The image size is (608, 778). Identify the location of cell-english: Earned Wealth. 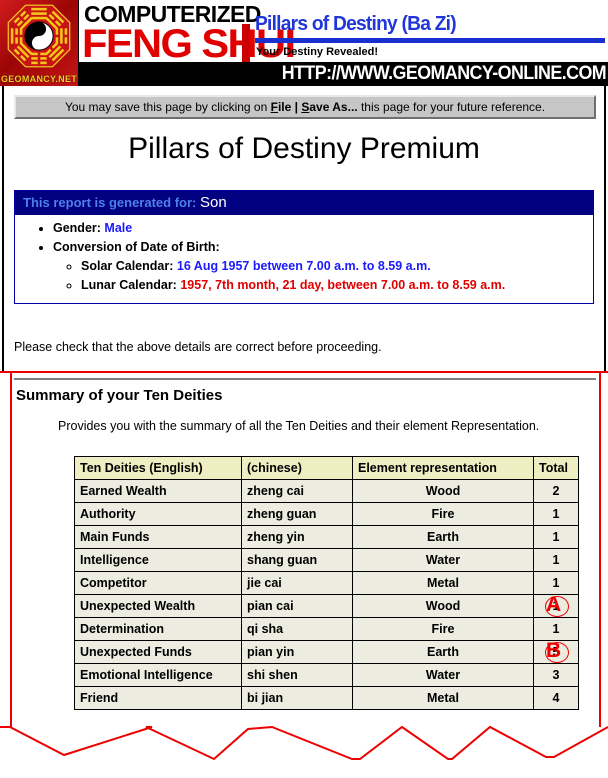
(158, 491).